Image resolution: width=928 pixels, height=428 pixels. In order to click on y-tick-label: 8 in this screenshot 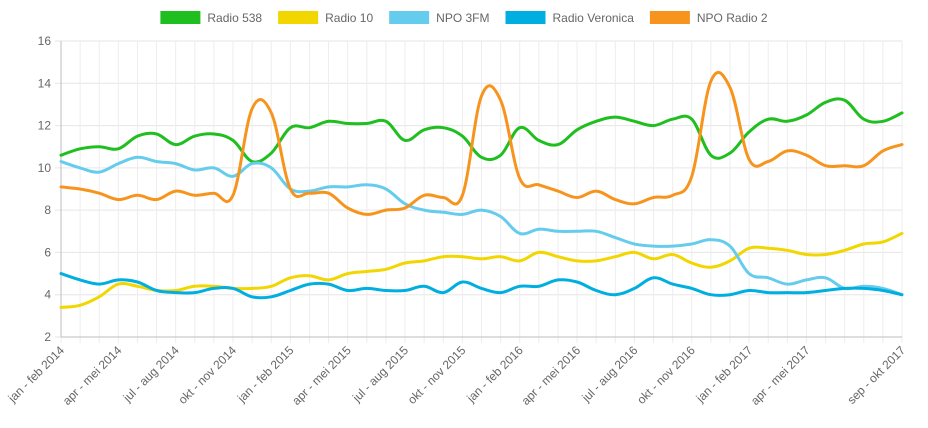, I will do `click(47, 210)`.